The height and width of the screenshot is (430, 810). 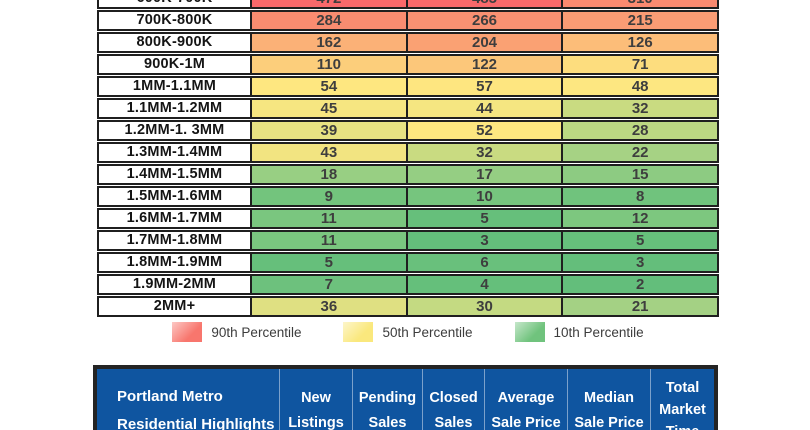 I want to click on highlights-header-cell: Pending Sales, so click(x=387, y=399).